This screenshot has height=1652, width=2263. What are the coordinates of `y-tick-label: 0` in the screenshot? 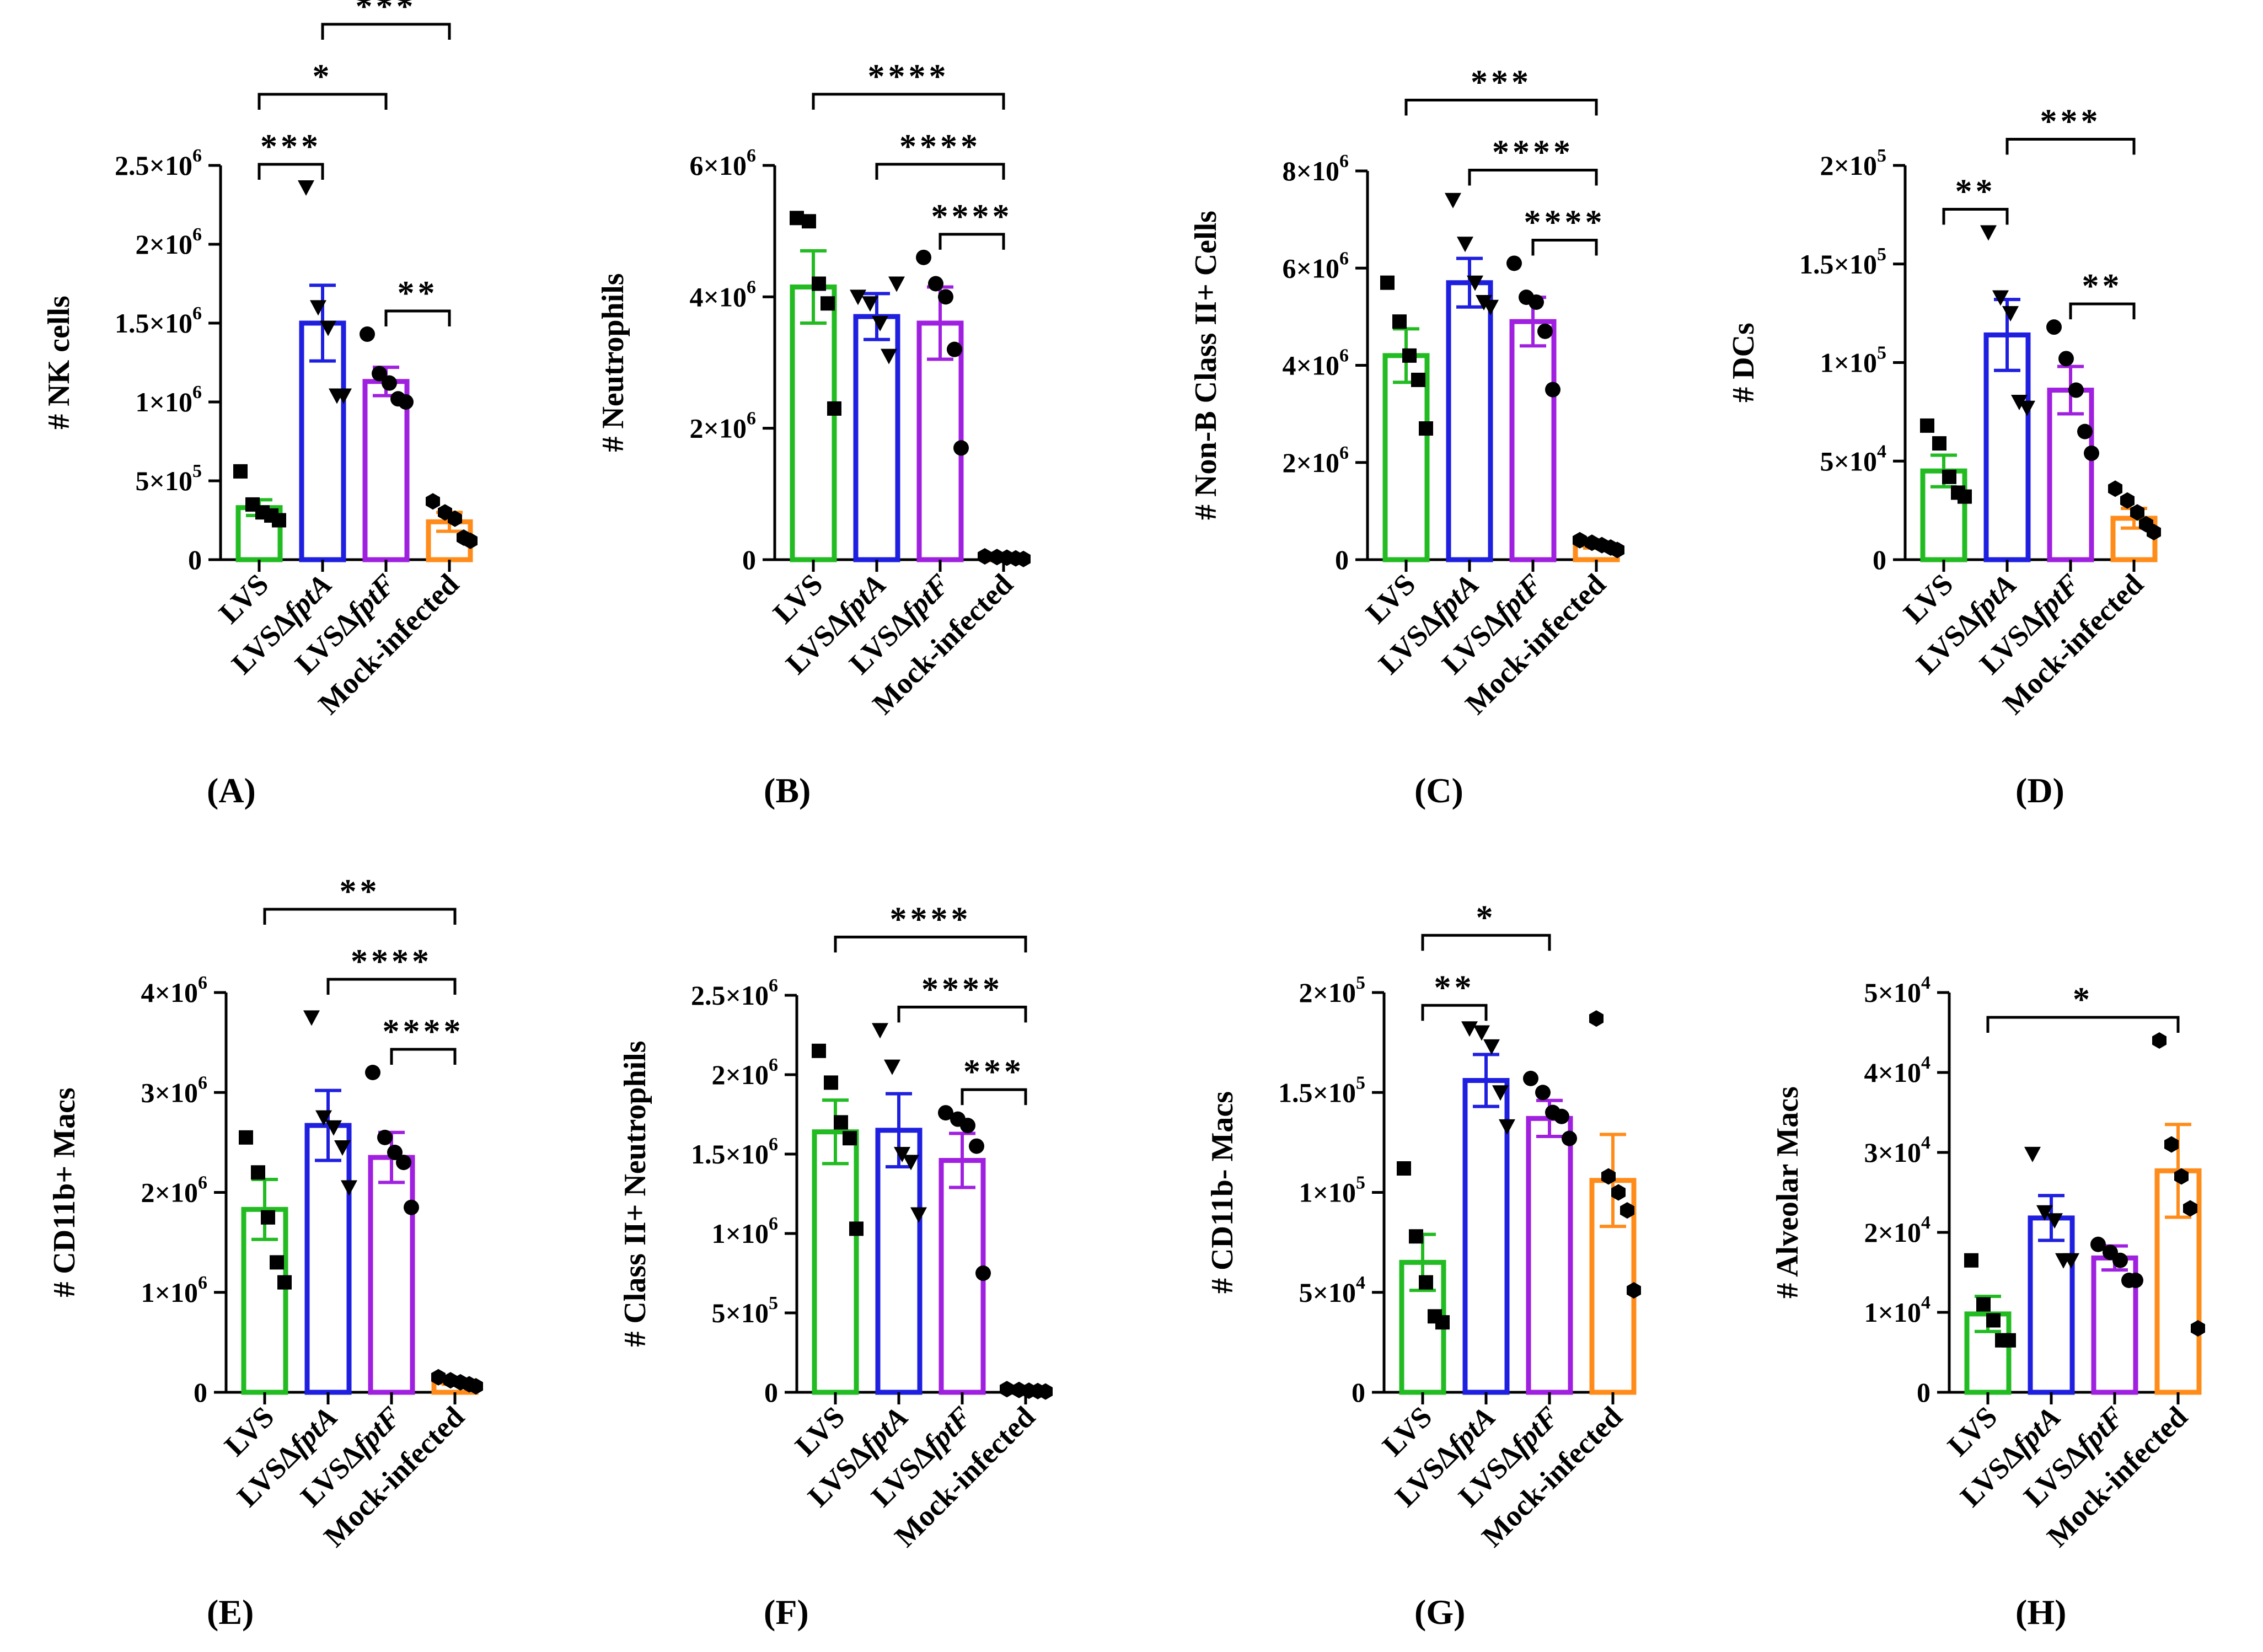 It's located at (1924, 1392).